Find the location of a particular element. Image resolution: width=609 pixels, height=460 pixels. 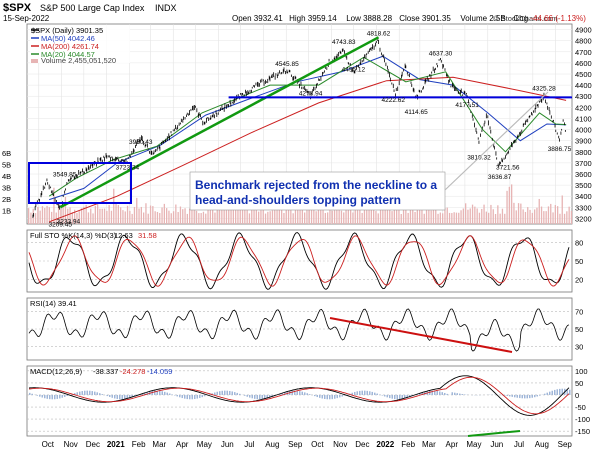

macd-value: -38.337 is located at coordinates (105, 371).